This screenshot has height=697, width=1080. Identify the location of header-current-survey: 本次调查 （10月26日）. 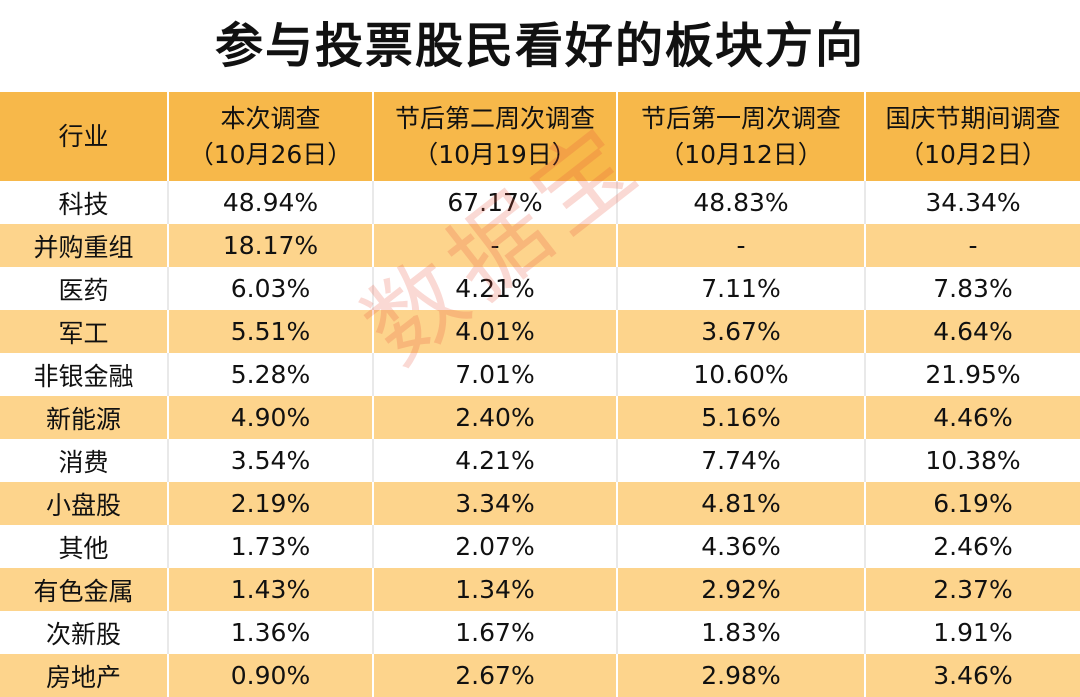
(270, 136).